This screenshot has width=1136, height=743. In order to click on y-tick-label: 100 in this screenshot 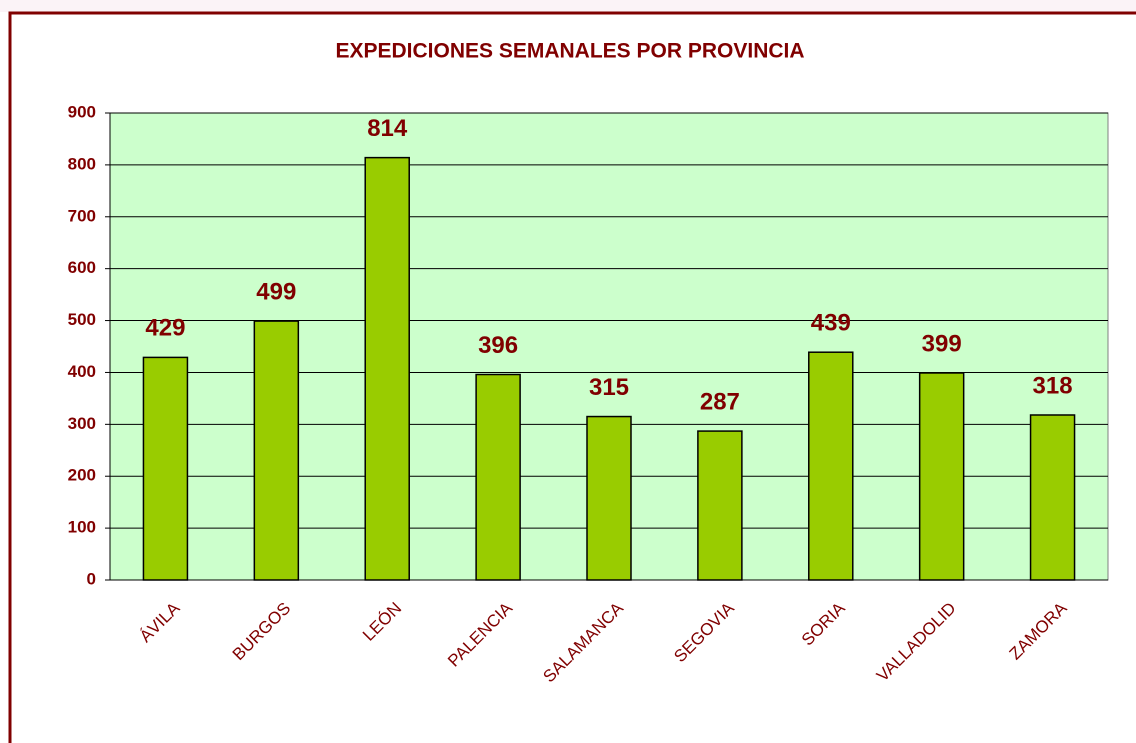, I will do `click(82, 527)`.